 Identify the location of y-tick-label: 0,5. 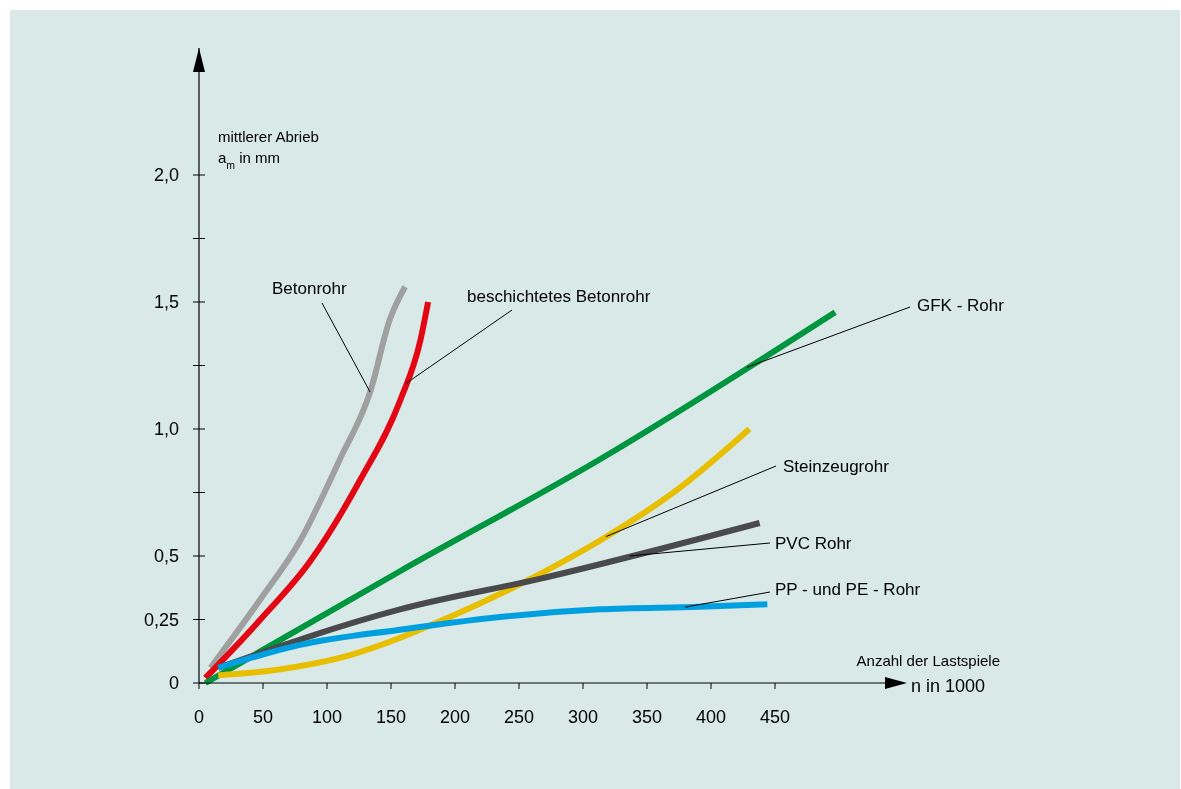
(166, 556).